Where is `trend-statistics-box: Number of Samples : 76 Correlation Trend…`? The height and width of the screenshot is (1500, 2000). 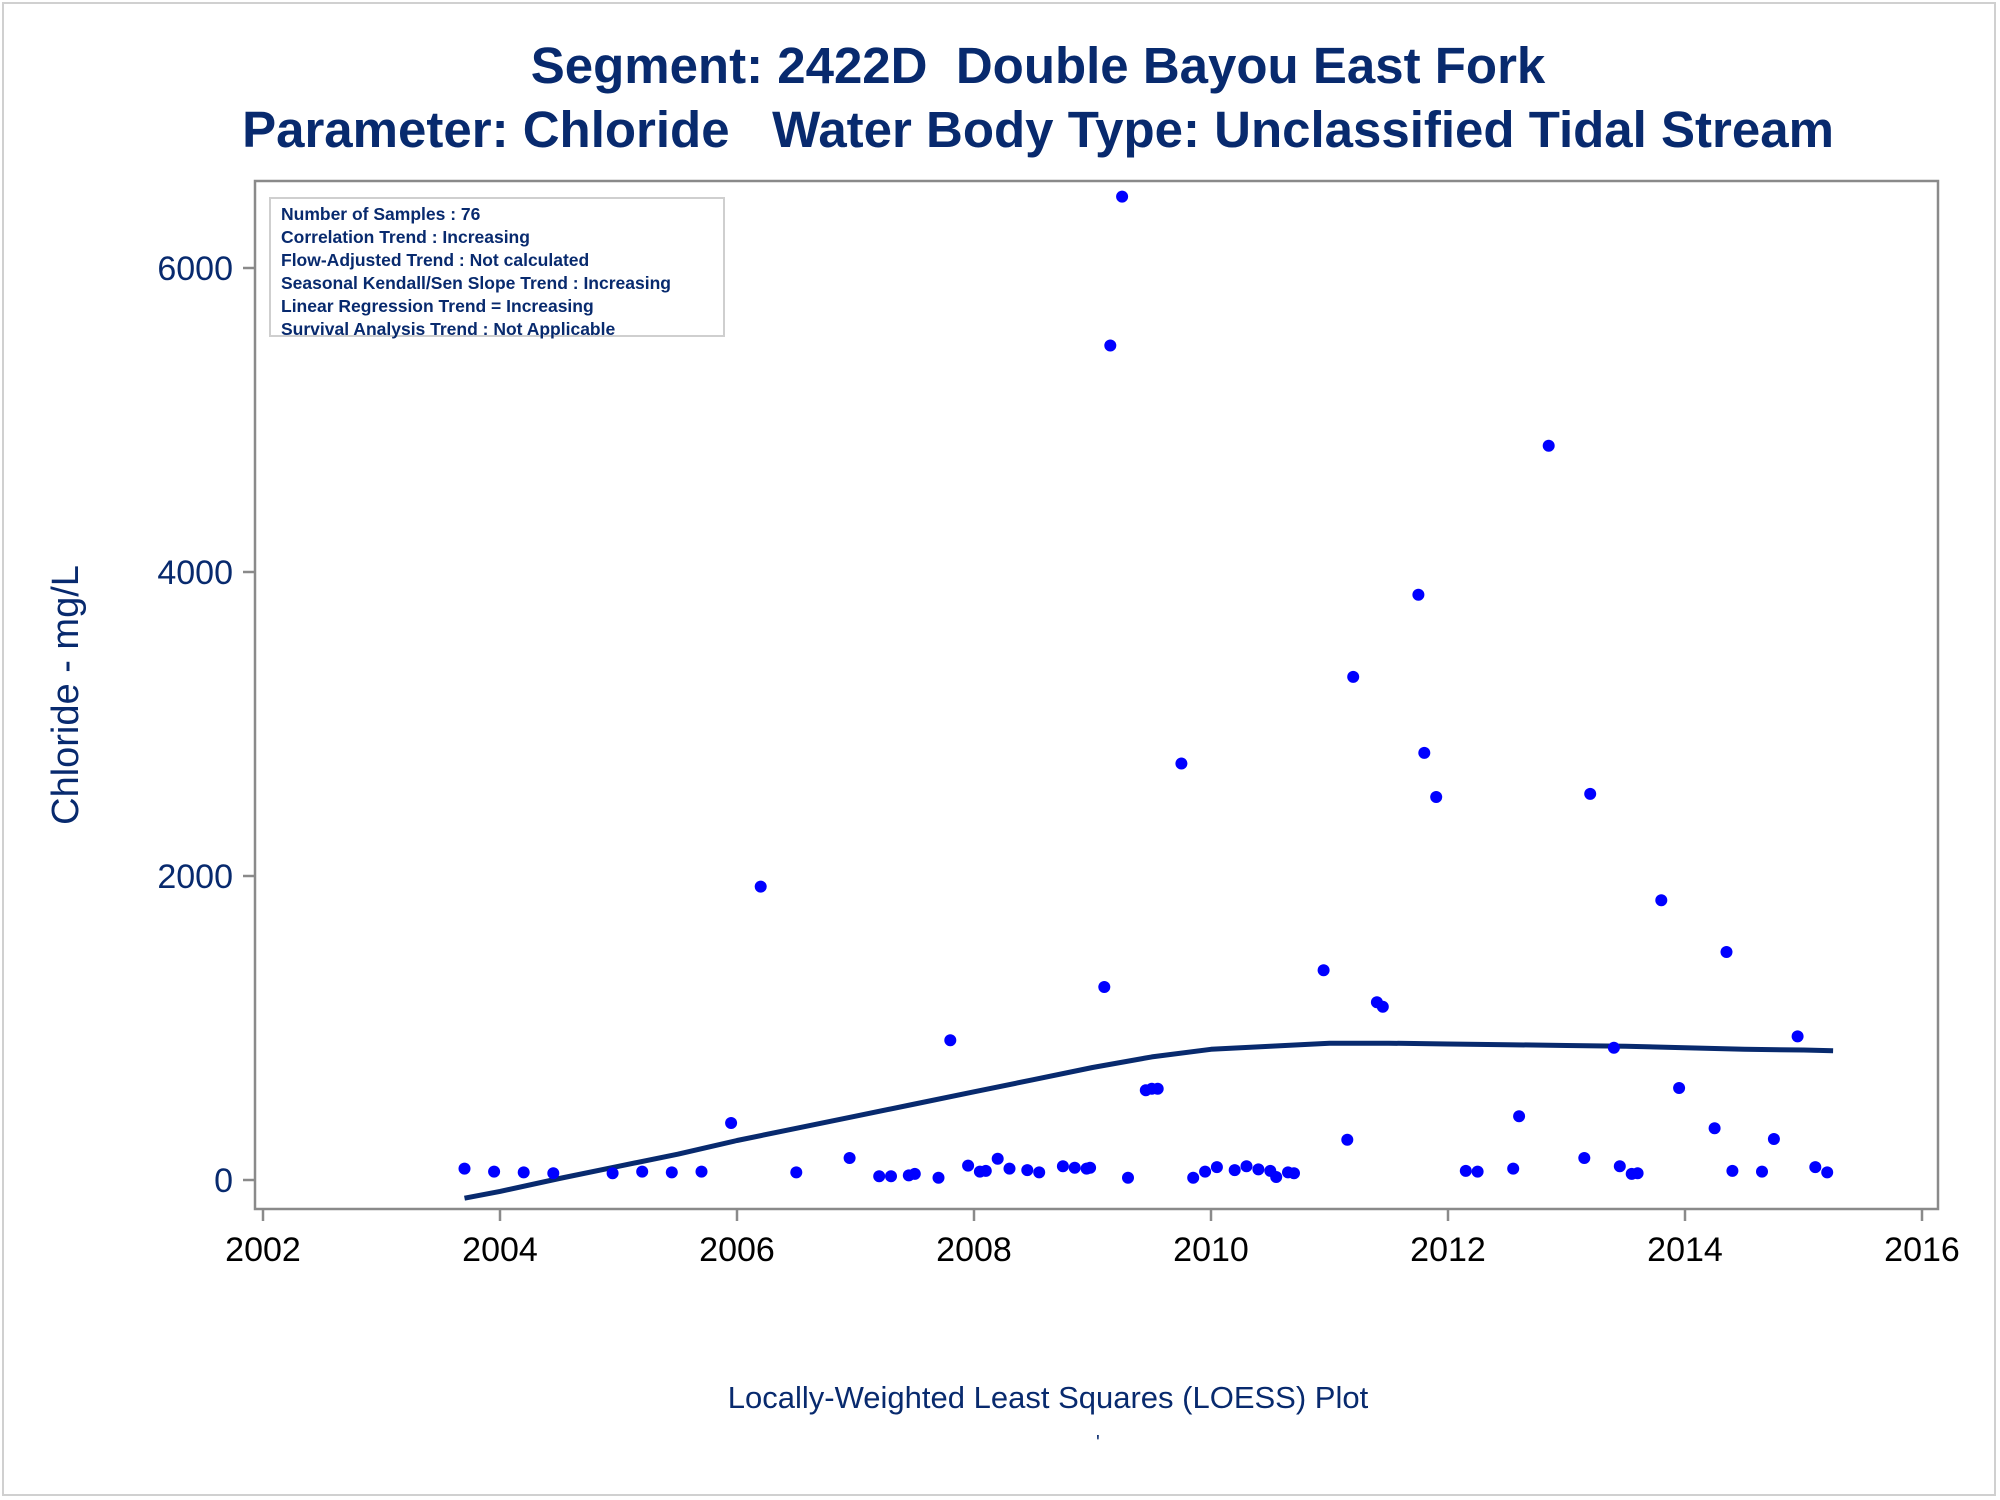
trend-statistics-box: Number of Samples : 76 Correlation Trend… is located at coordinates (497, 268).